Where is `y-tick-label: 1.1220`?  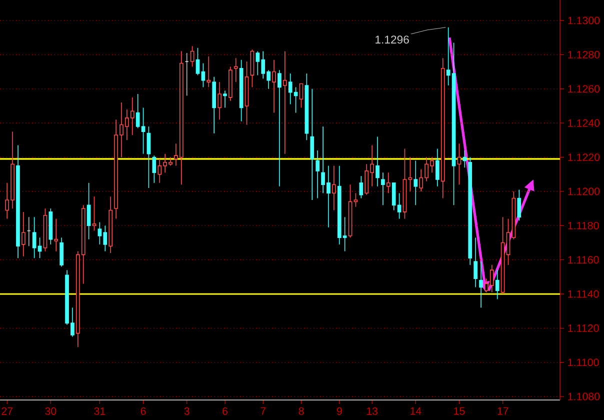 y-tick-label: 1.1220 is located at coordinates (584, 157).